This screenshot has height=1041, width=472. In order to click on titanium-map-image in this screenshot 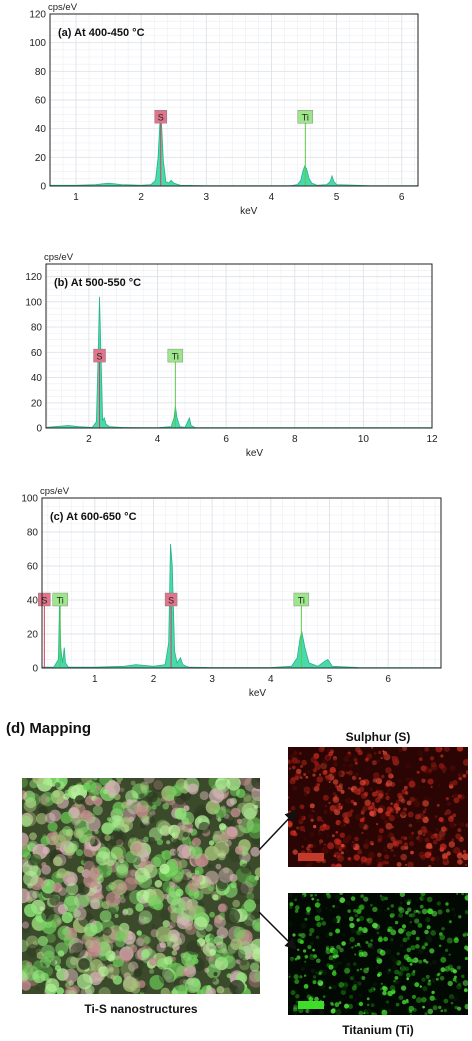, I will do `click(378, 954)`.